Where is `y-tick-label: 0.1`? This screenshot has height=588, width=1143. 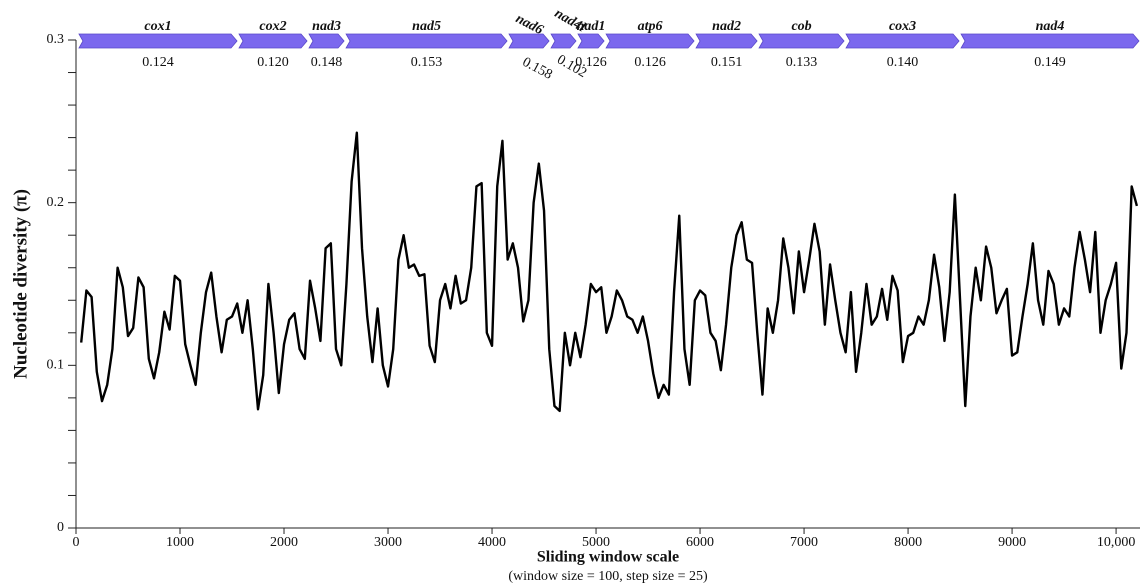
y-tick-label: 0.1 is located at coordinates (56, 365).